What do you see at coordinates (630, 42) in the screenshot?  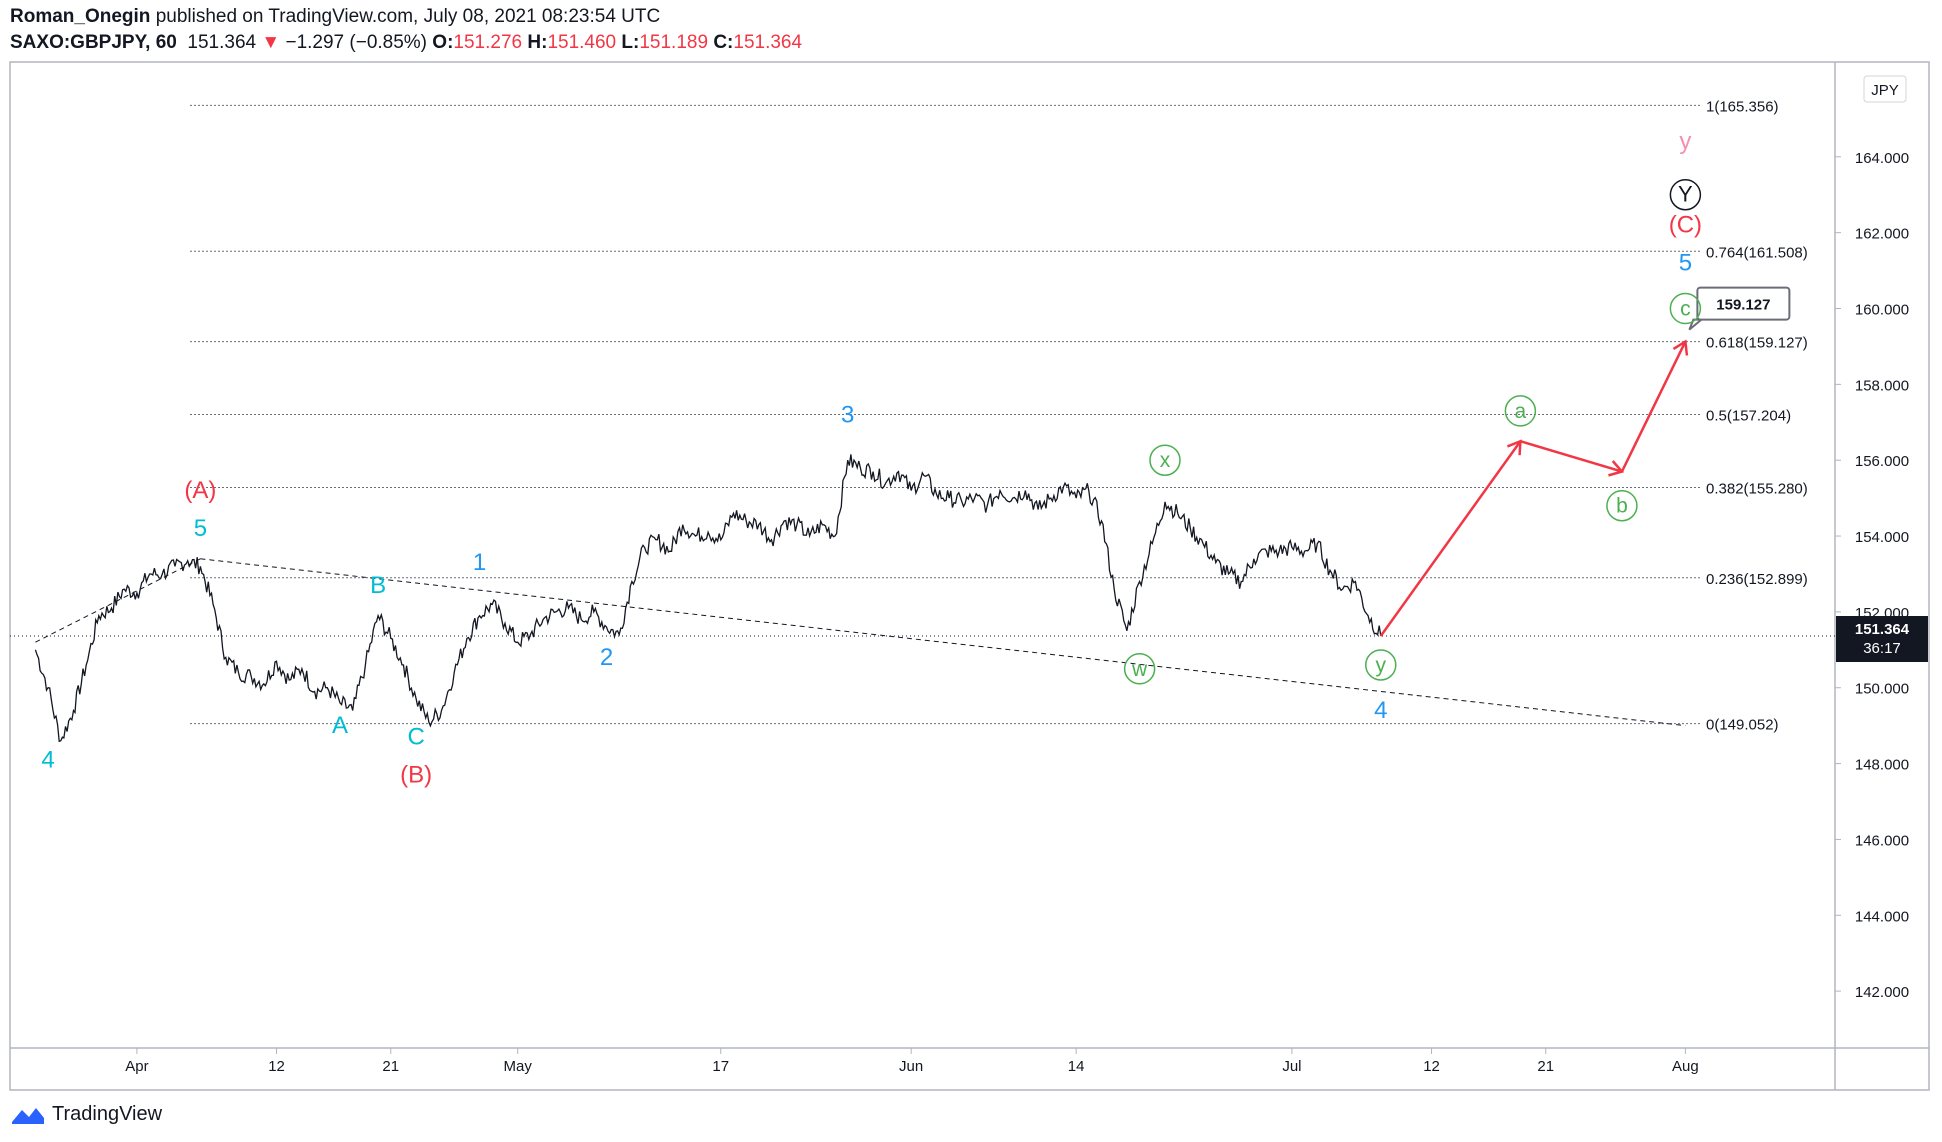 I see `low-label: L:` at bounding box center [630, 42].